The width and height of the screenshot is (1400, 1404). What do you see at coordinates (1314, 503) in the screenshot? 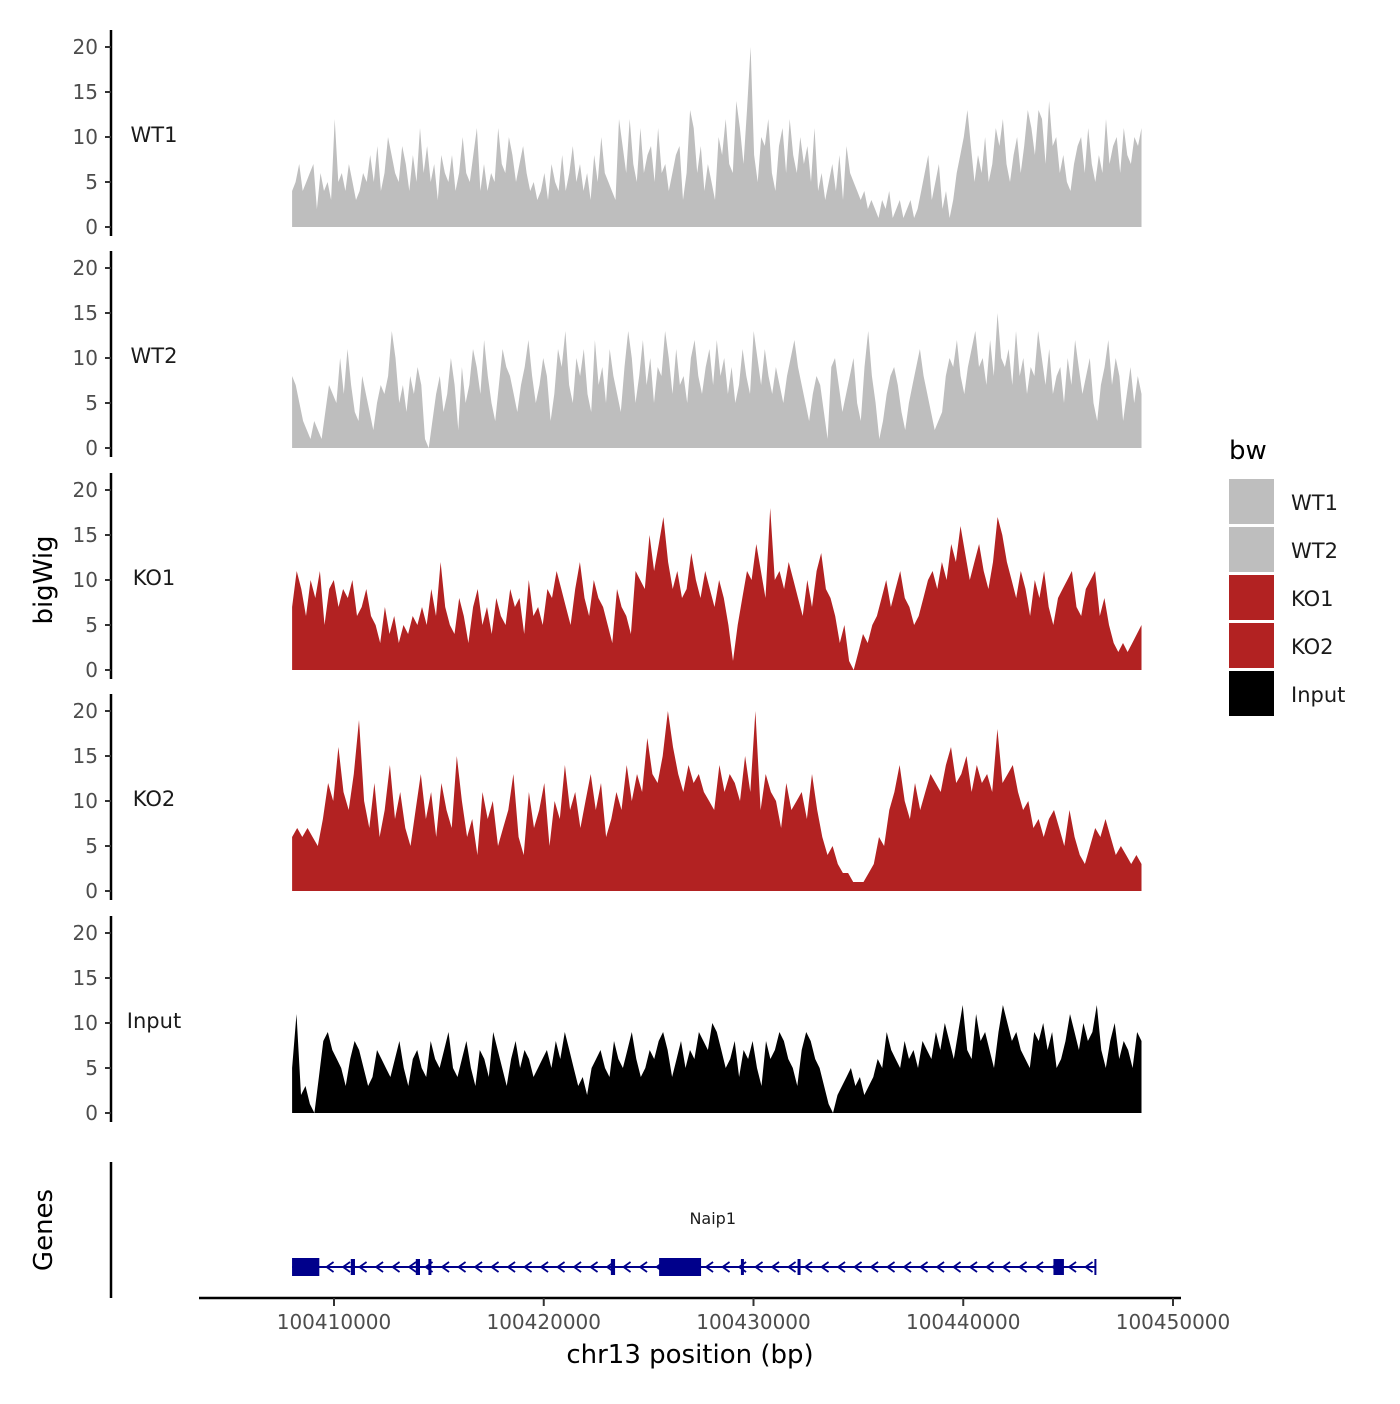
I see `legend-label-wt1: WT1` at bounding box center [1314, 503].